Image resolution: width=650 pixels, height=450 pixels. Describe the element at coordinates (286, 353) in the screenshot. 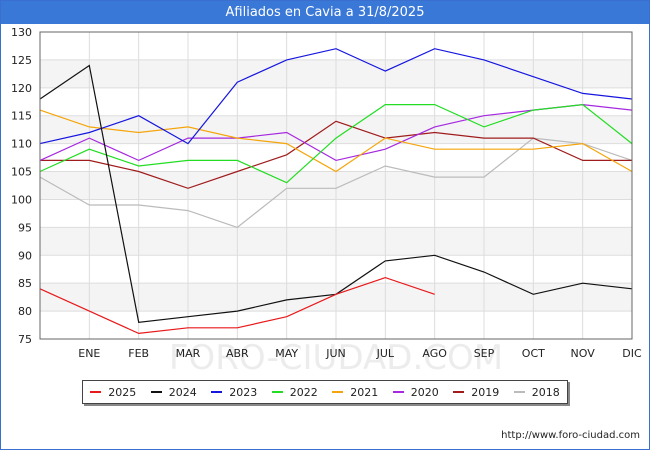

I see `x-tick-label: MAY` at that location.